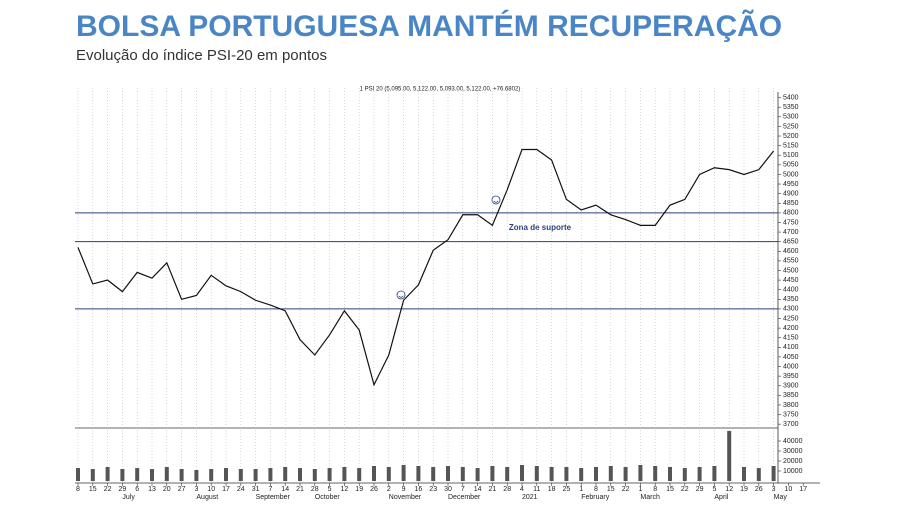  I want to click on month-label: October, so click(328, 497).